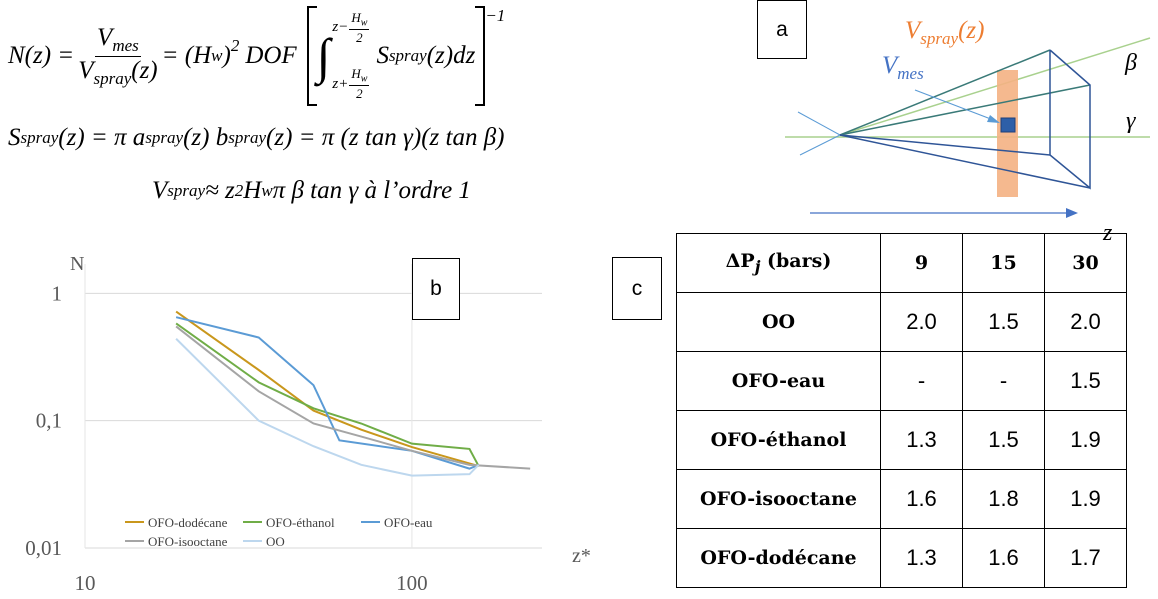  I want to click on text: π β tan γ à l’ordre 1, so click(371, 190).